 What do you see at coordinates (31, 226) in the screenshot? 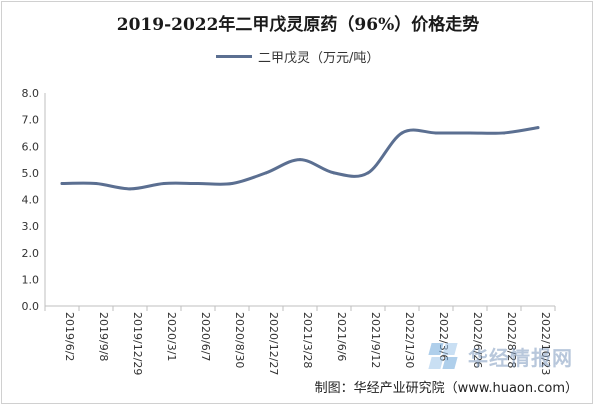
I see `y-tick-label: 3.0` at bounding box center [31, 226].